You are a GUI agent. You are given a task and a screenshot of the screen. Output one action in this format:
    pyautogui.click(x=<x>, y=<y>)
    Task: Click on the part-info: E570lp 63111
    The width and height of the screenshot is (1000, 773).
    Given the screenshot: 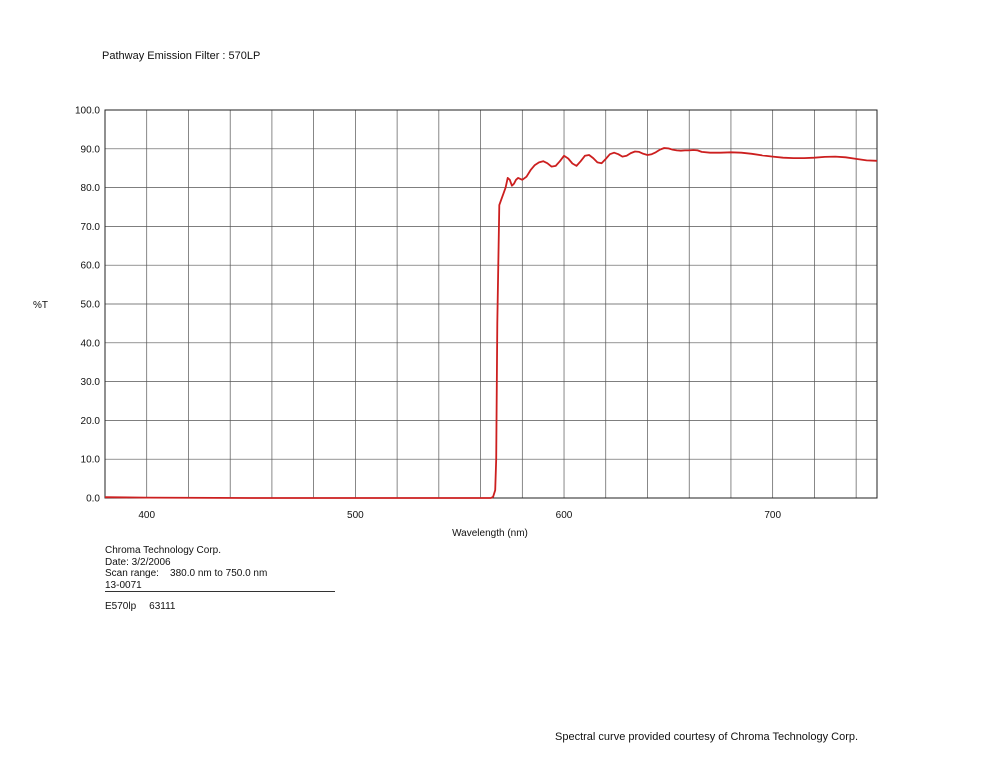 What is the action you would take?
    pyautogui.click(x=140, y=606)
    